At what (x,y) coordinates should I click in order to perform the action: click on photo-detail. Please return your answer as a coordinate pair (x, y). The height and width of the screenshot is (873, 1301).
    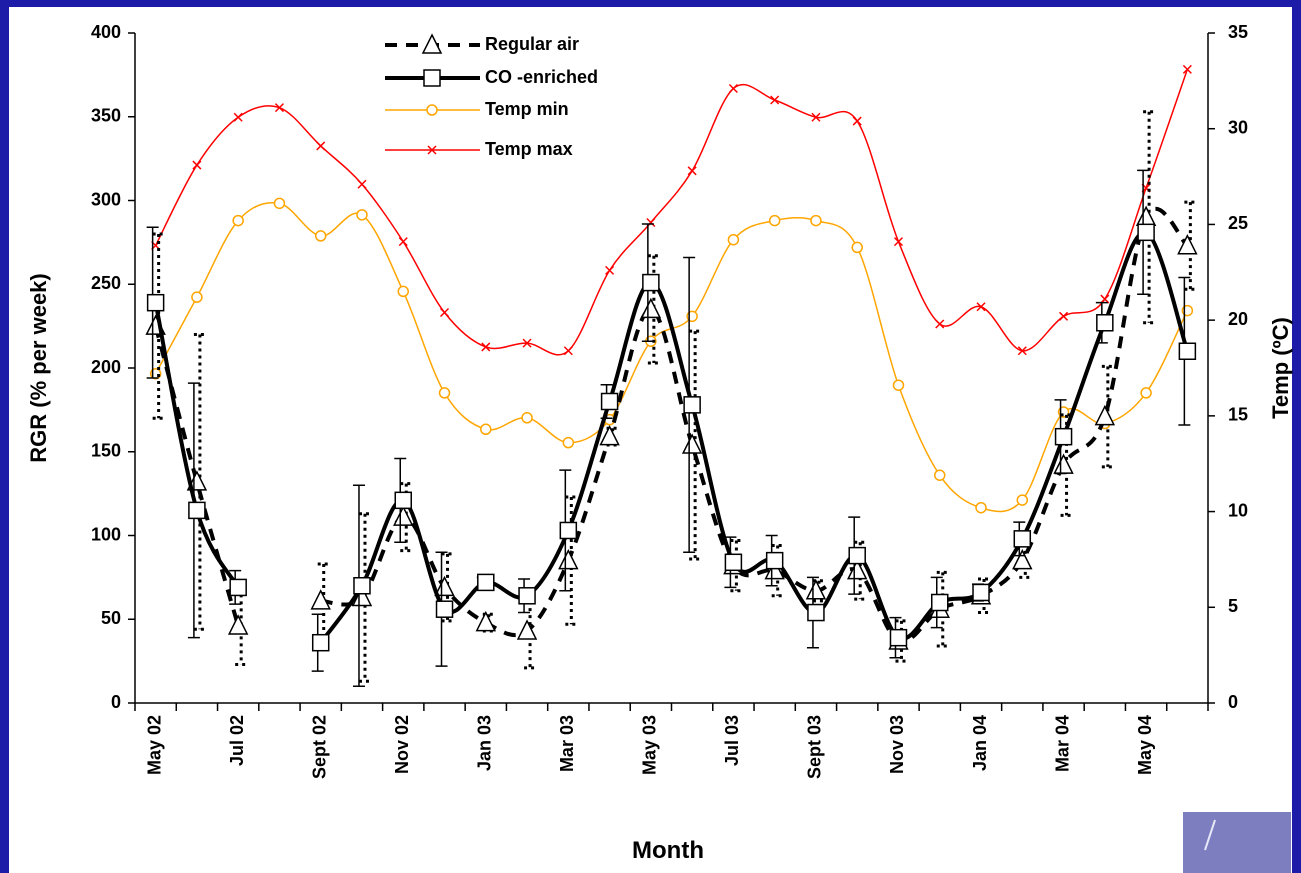
    Looking at the image, I should click on (1210, 835).